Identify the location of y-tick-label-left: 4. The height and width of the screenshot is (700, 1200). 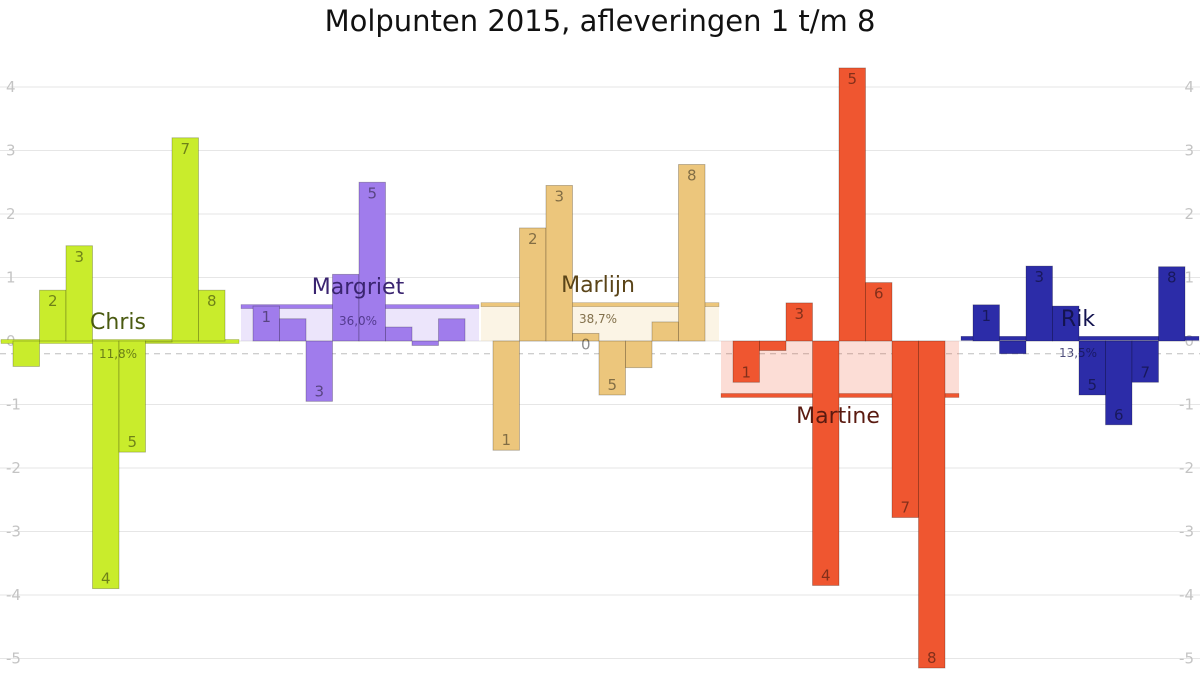
(11, 87).